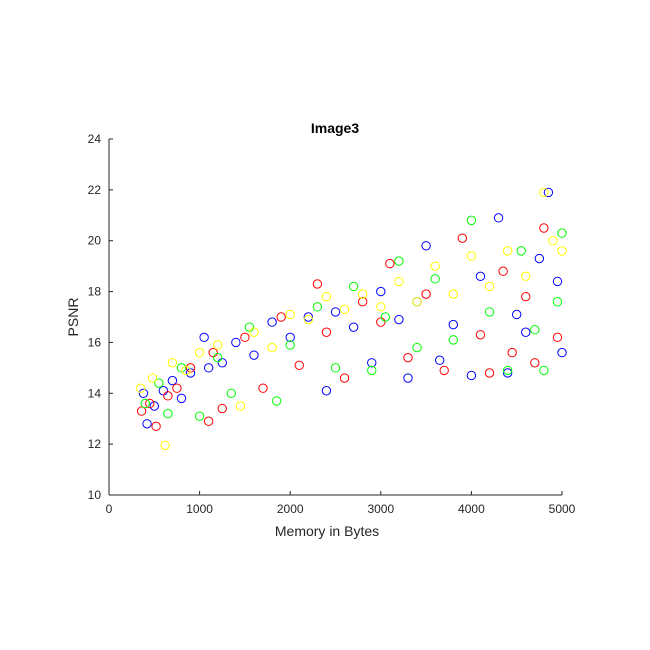 The height and width of the screenshot is (650, 650). I want to click on y-tick-label: 24, so click(95, 139).